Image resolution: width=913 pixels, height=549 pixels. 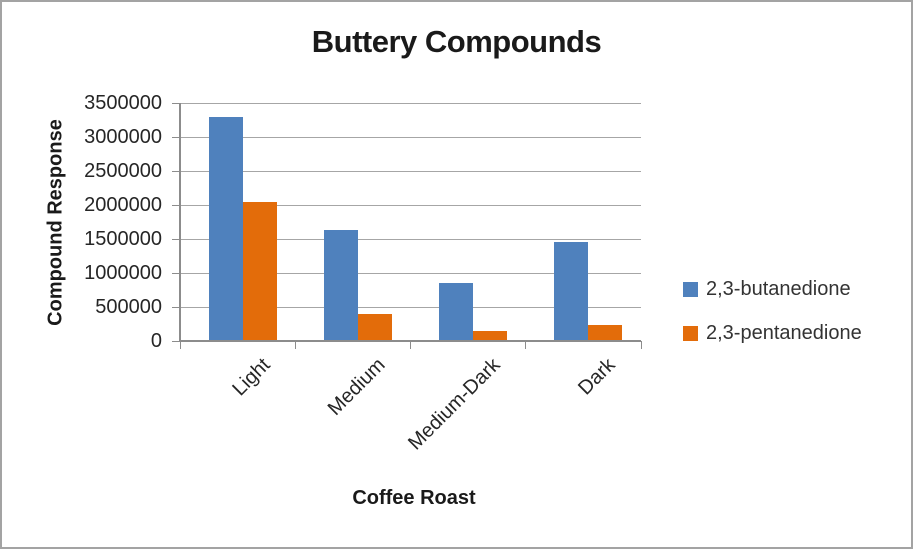 What do you see at coordinates (123, 136) in the screenshot?
I see `y-tick-label: 3000000` at bounding box center [123, 136].